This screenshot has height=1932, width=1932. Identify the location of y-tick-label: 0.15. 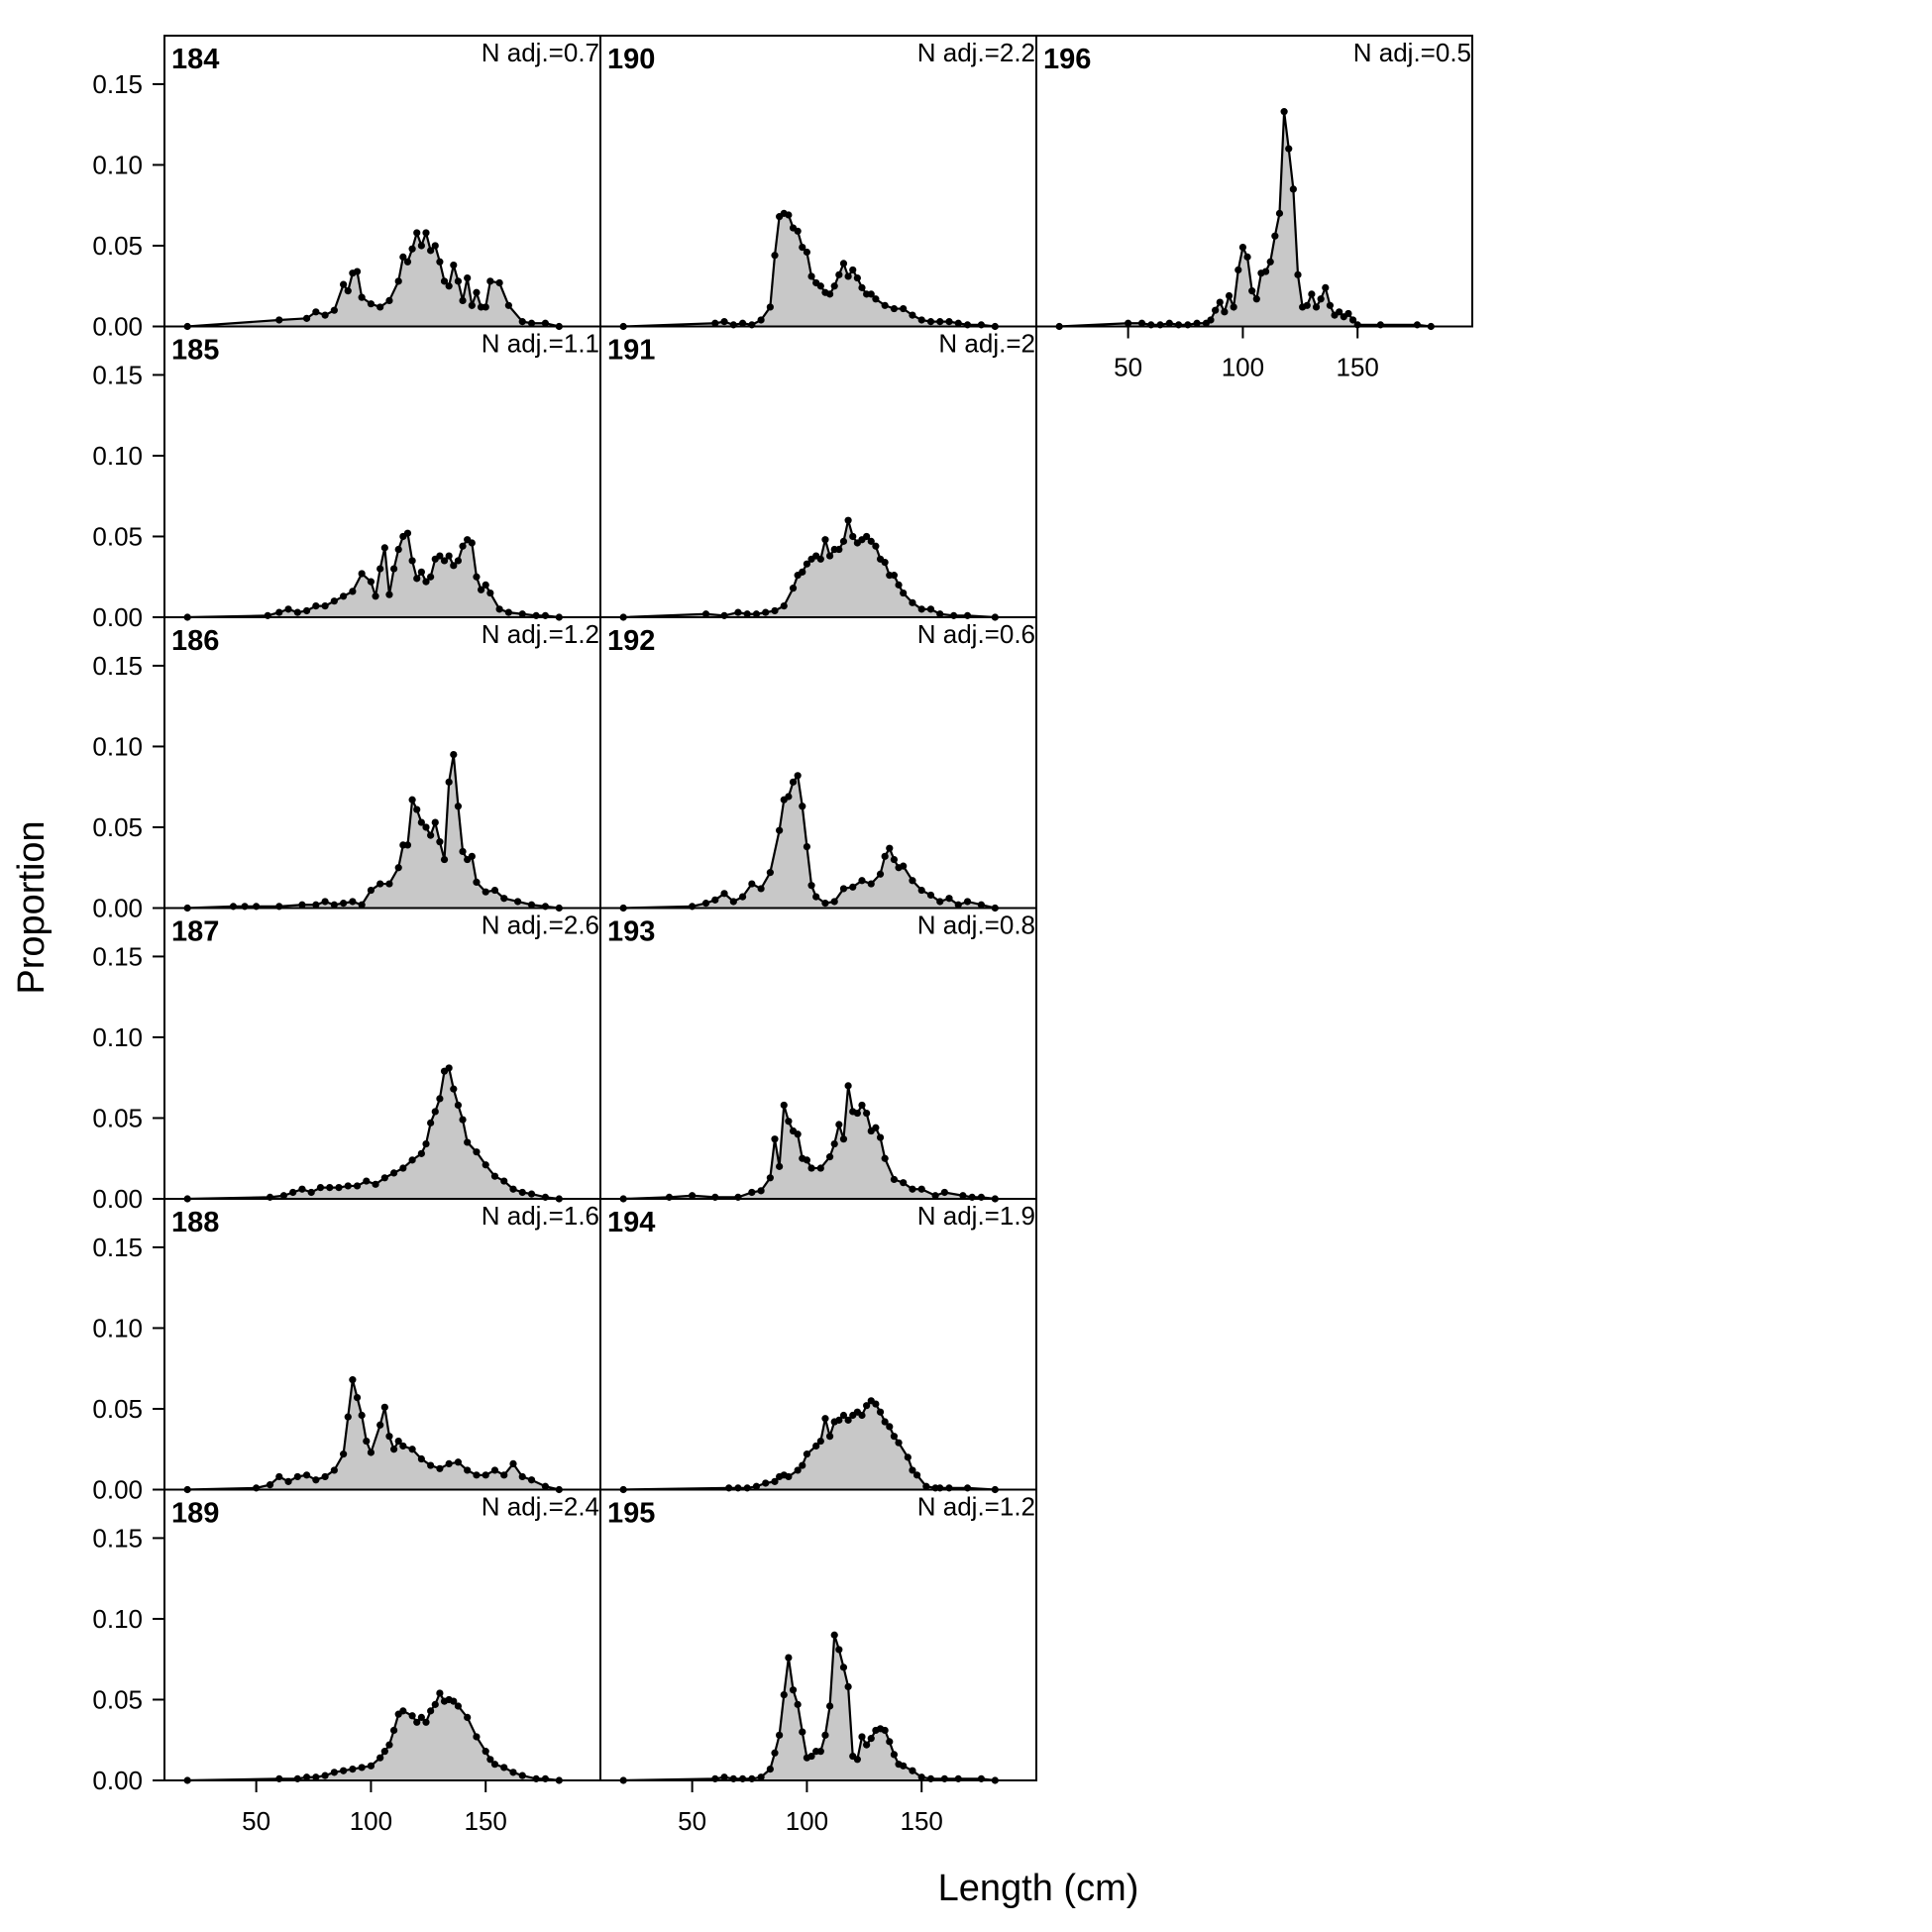
(118, 84).